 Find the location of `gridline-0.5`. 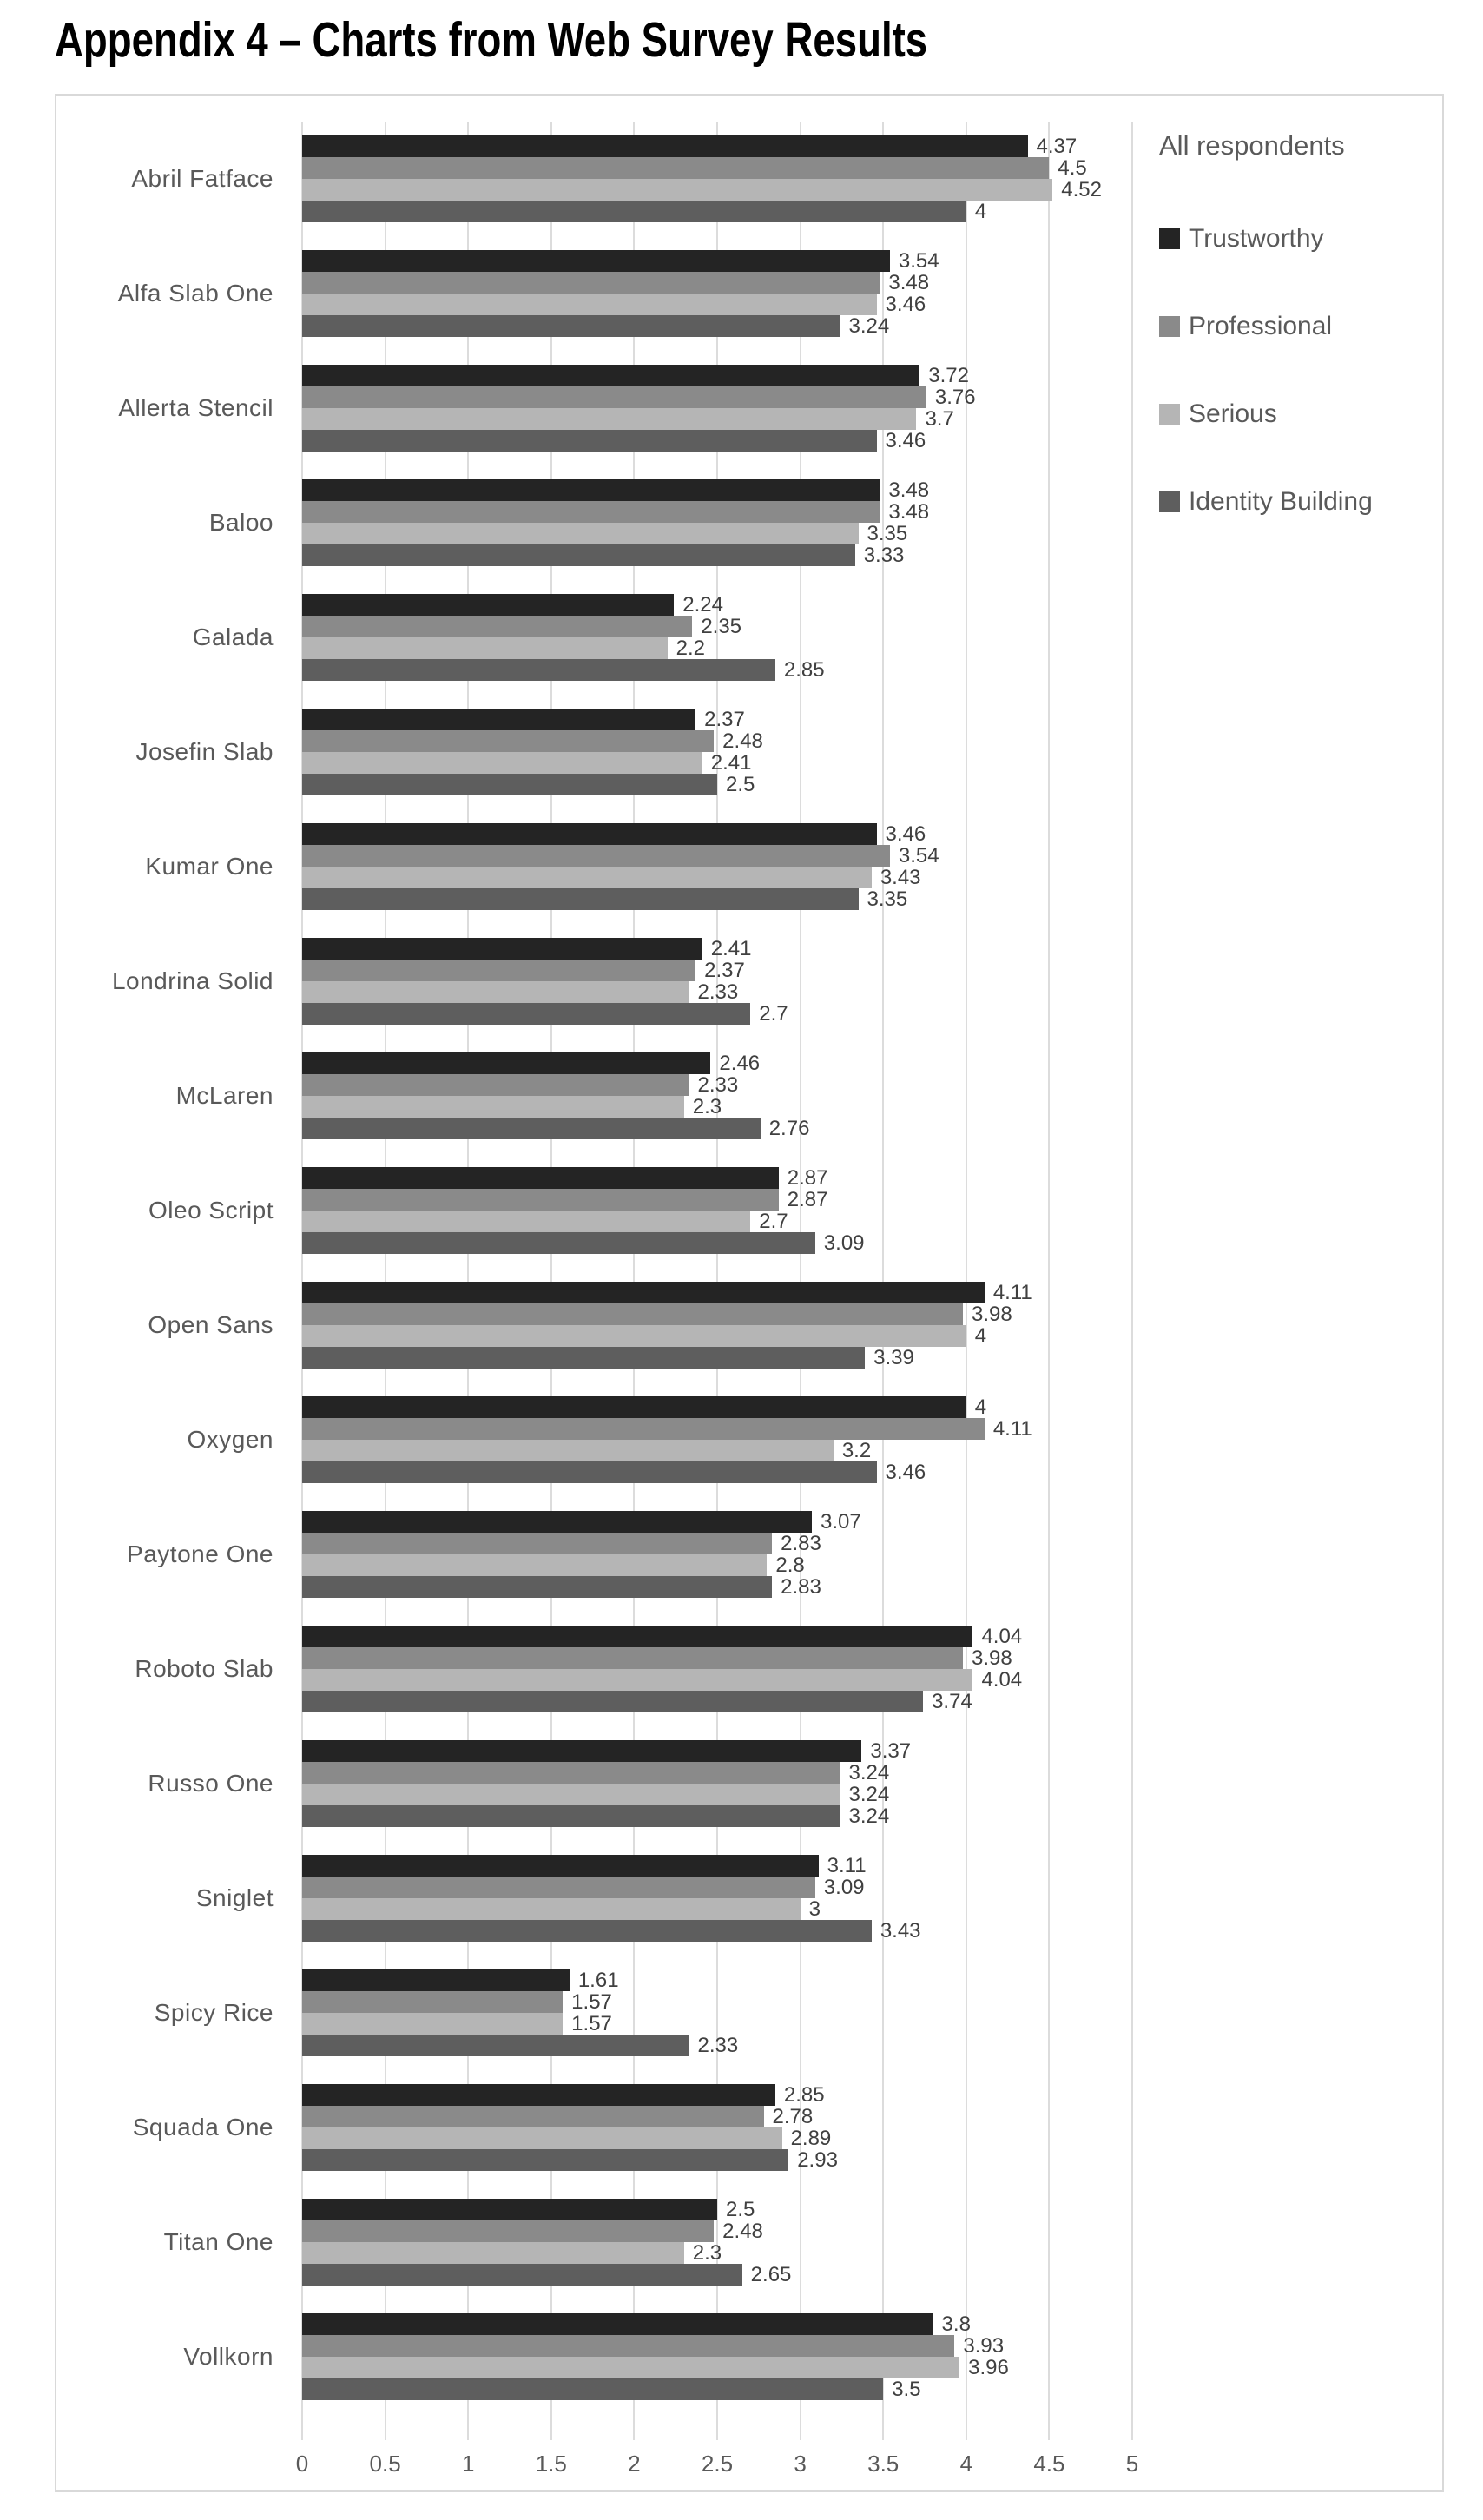

gridline-0.5 is located at coordinates (385, 1281).